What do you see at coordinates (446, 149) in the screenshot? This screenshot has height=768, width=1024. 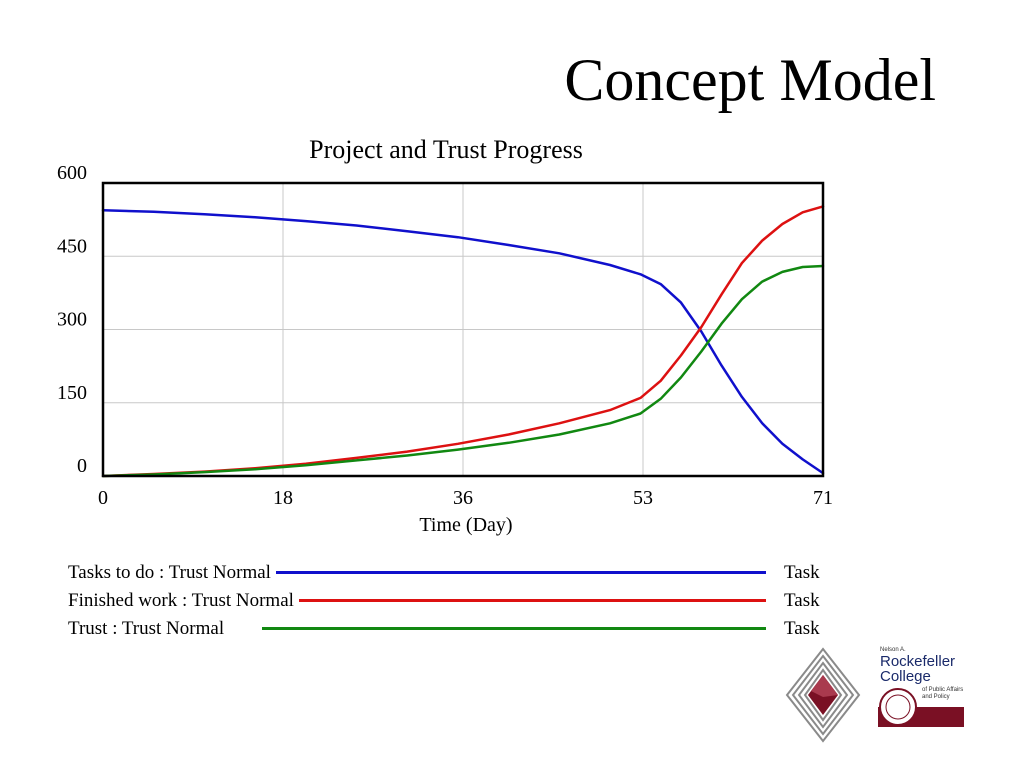 I see `chart-title: Project and Trust Progress` at bounding box center [446, 149].